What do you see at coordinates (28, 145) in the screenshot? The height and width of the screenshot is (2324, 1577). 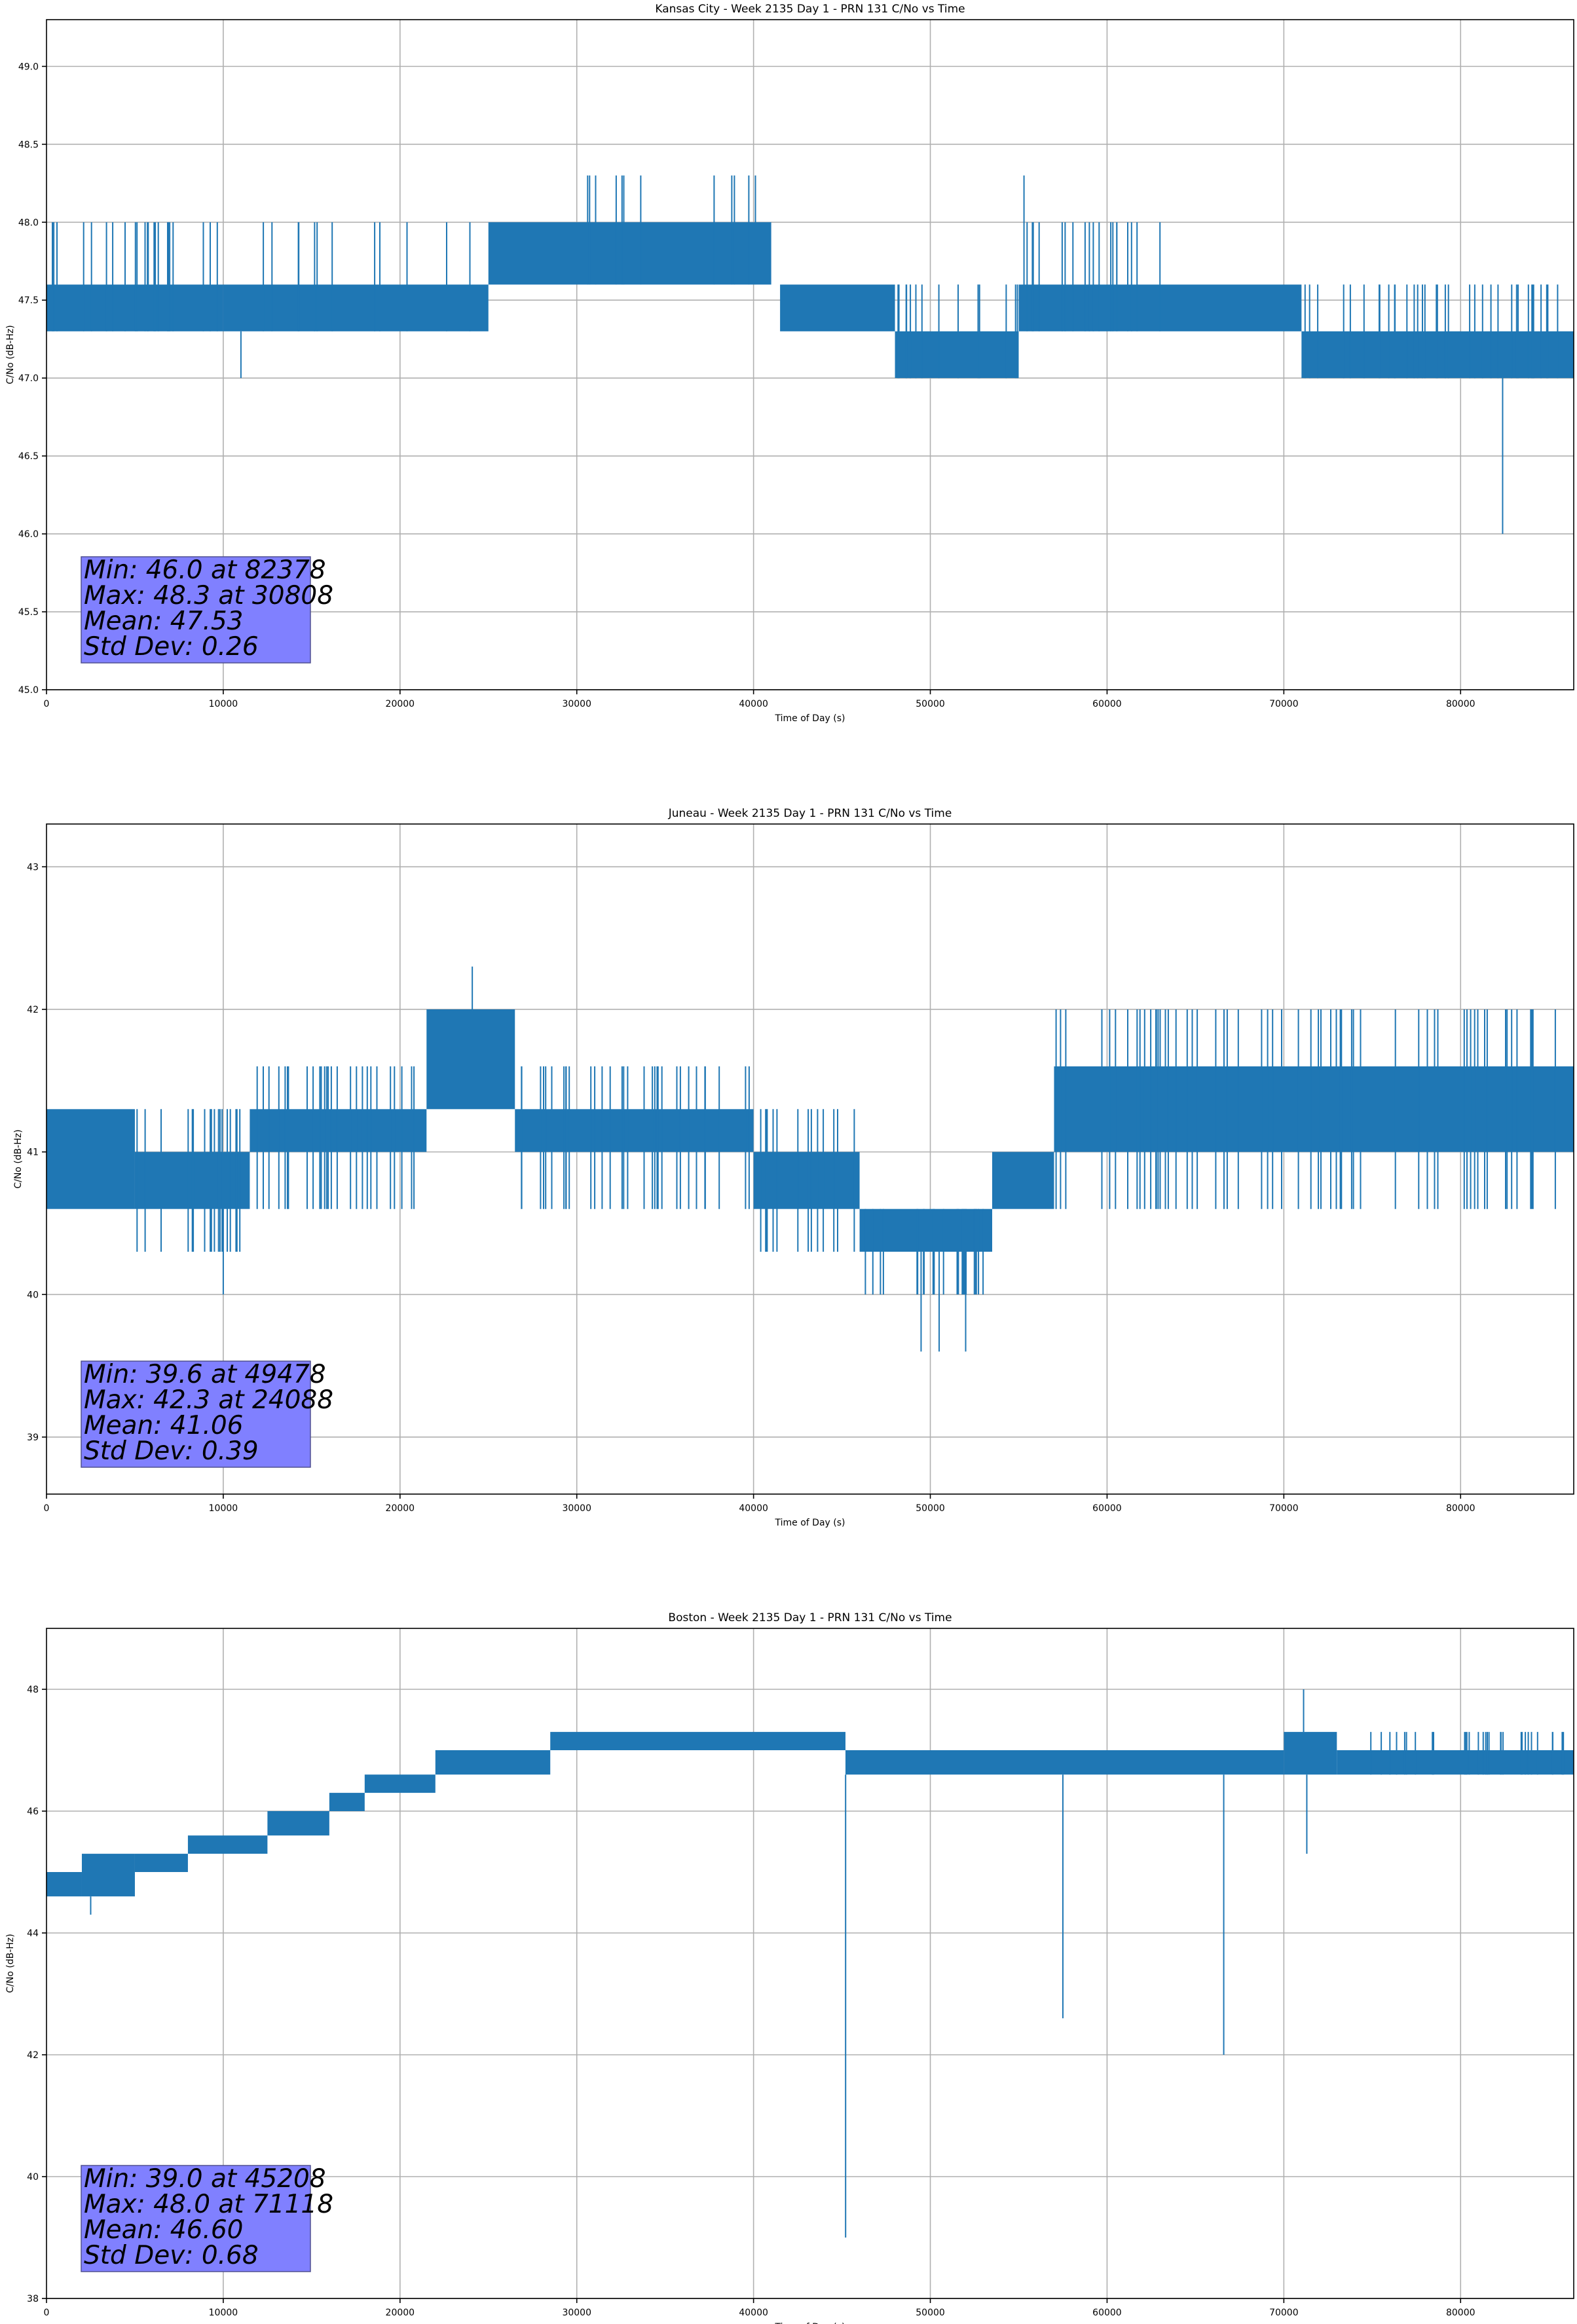 I see `y-tick-label: 48.5` at bounding box center [28, 145].